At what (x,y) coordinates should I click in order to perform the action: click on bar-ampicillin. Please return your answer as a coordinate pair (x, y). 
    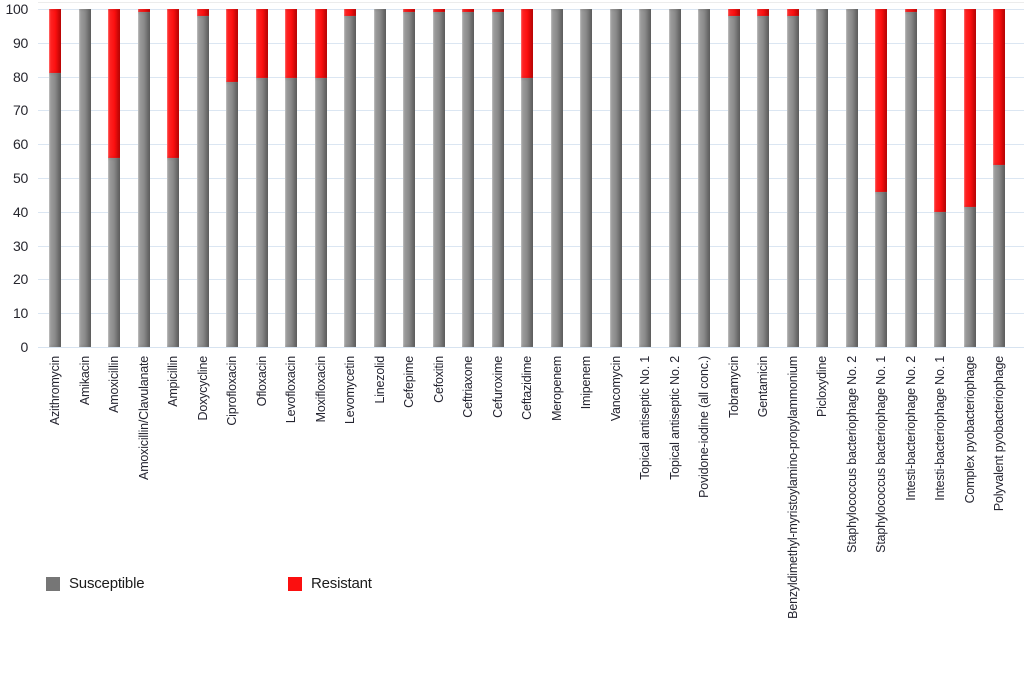
    Looking at the image, I should click on (173, 178).